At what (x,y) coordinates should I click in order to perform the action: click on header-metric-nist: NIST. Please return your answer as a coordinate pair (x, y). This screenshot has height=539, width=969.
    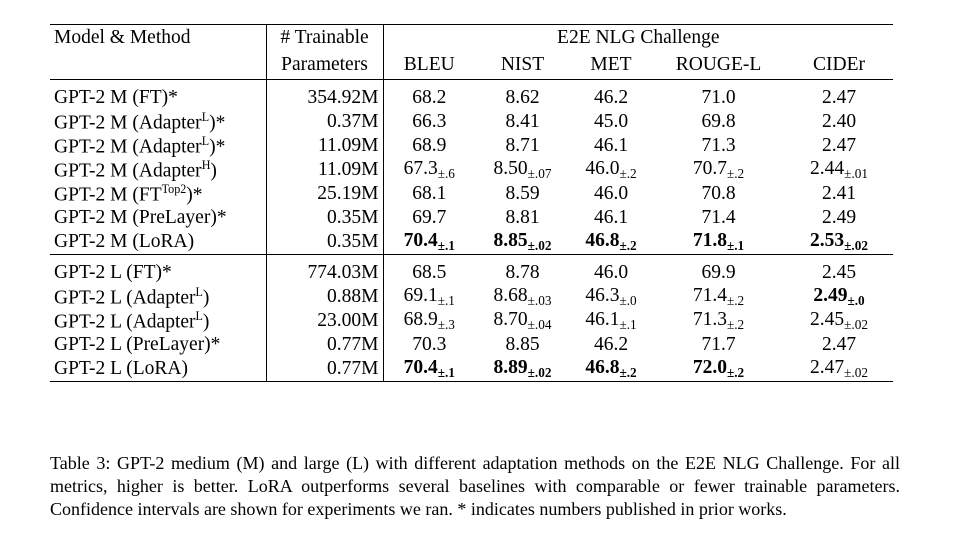
    Looking at the image, I should click on (522, 65).